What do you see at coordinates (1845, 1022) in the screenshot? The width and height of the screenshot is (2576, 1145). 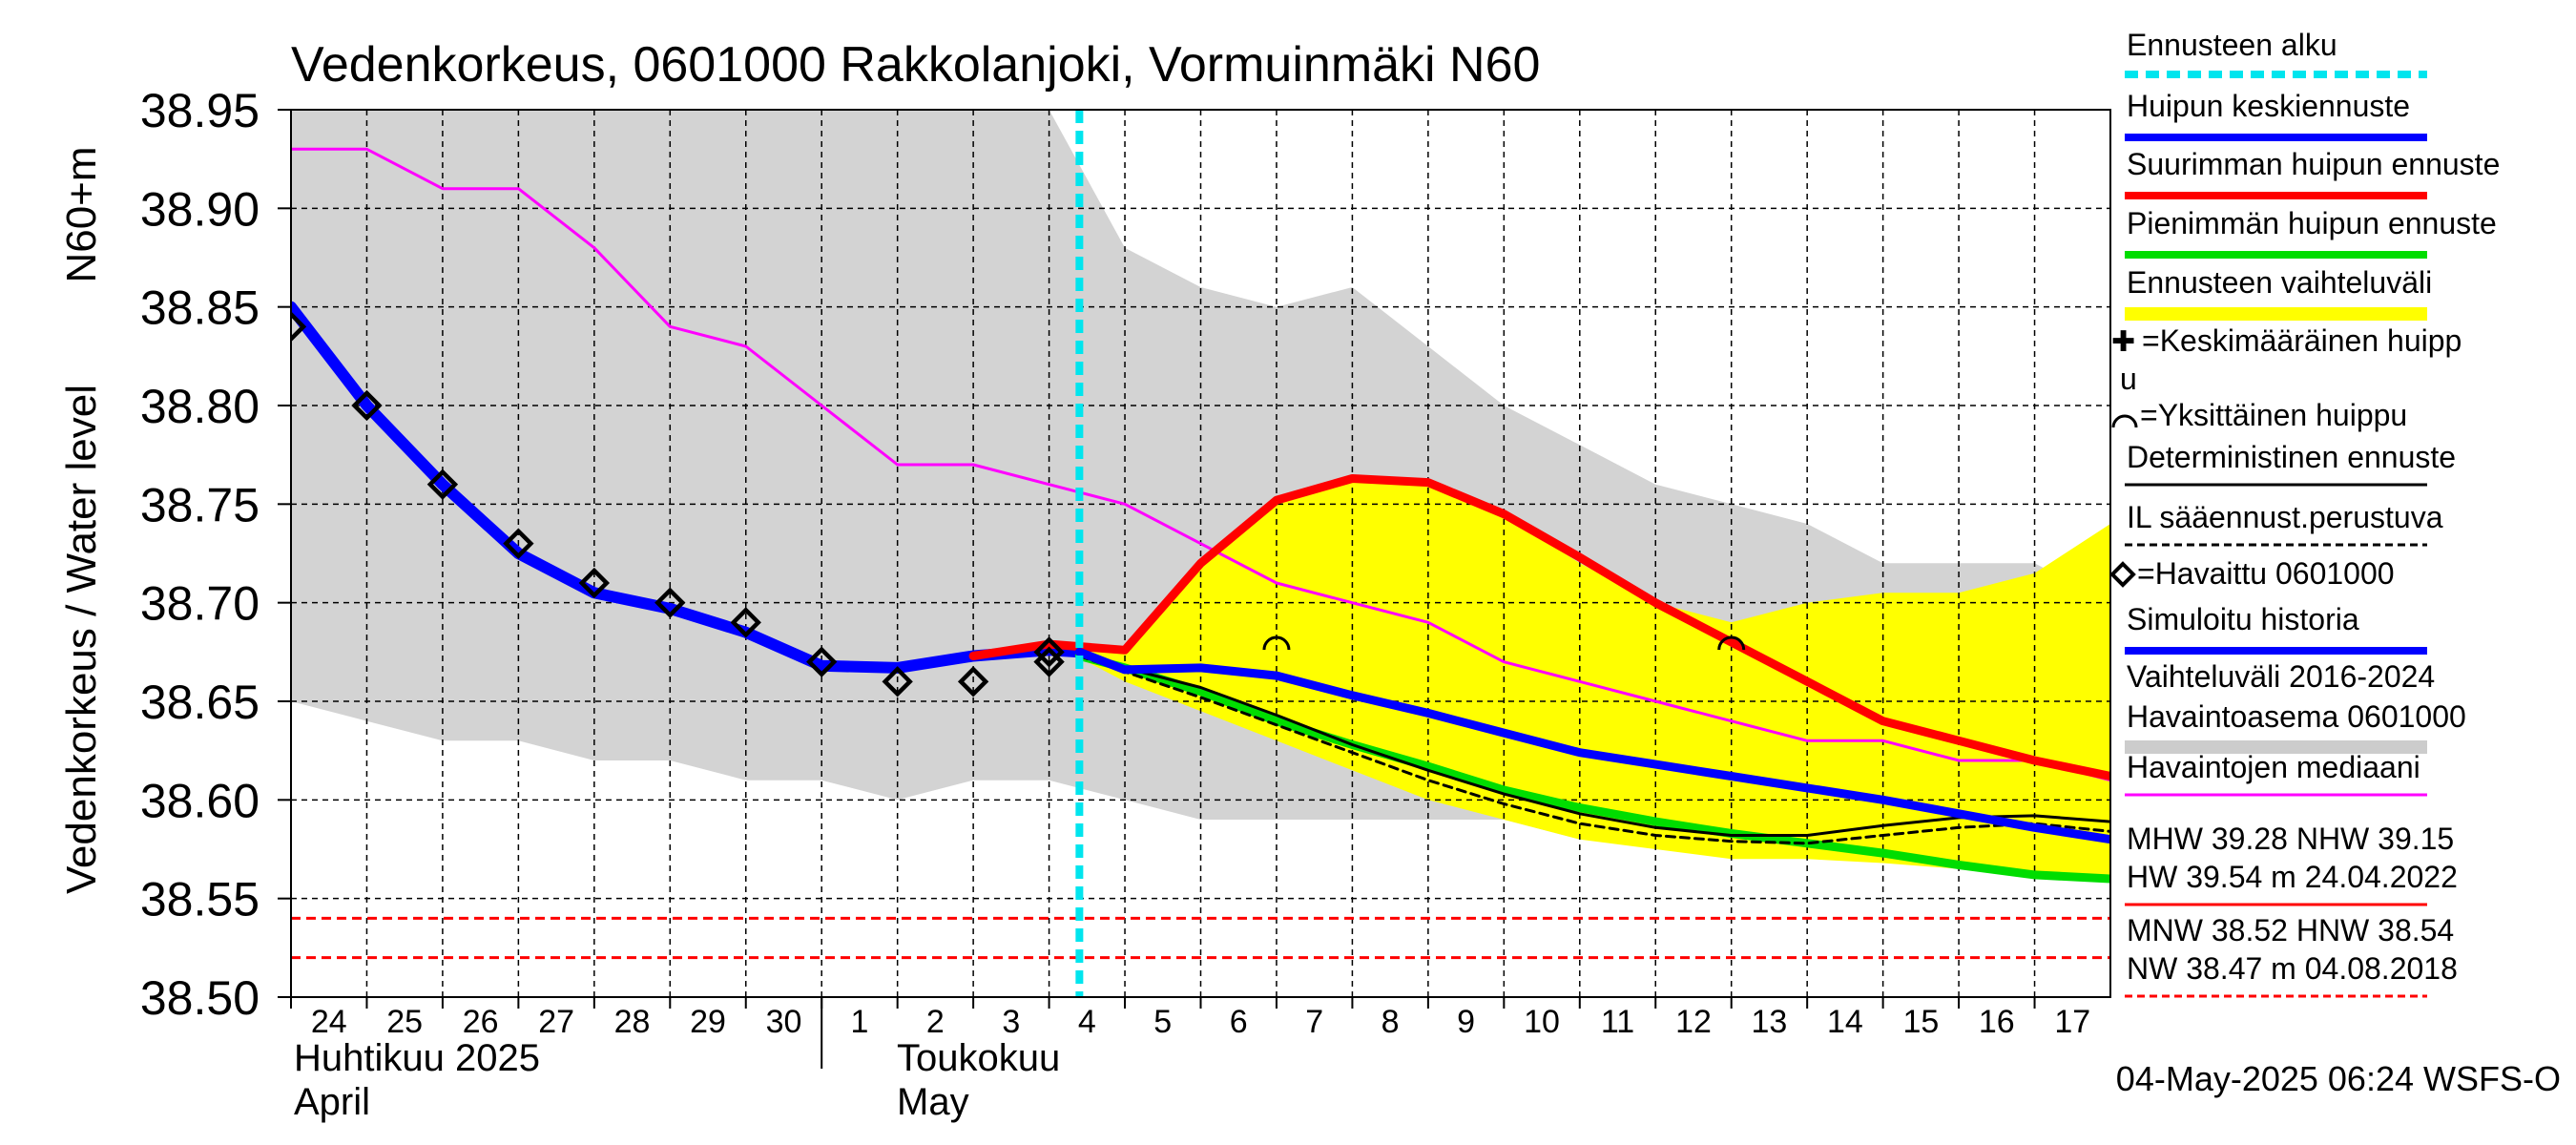 I see `x-tick-label: 14` at bounding box center [1845, 1022].